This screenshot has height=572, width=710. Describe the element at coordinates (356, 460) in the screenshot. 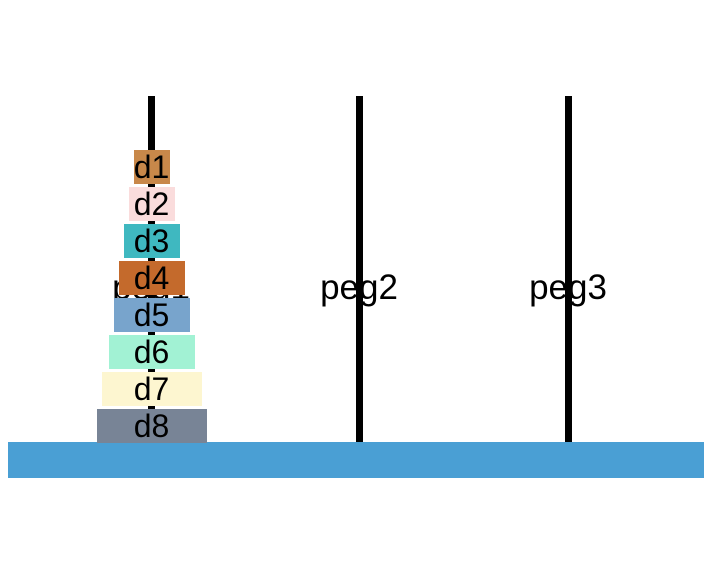

I see `board-base` at that location.